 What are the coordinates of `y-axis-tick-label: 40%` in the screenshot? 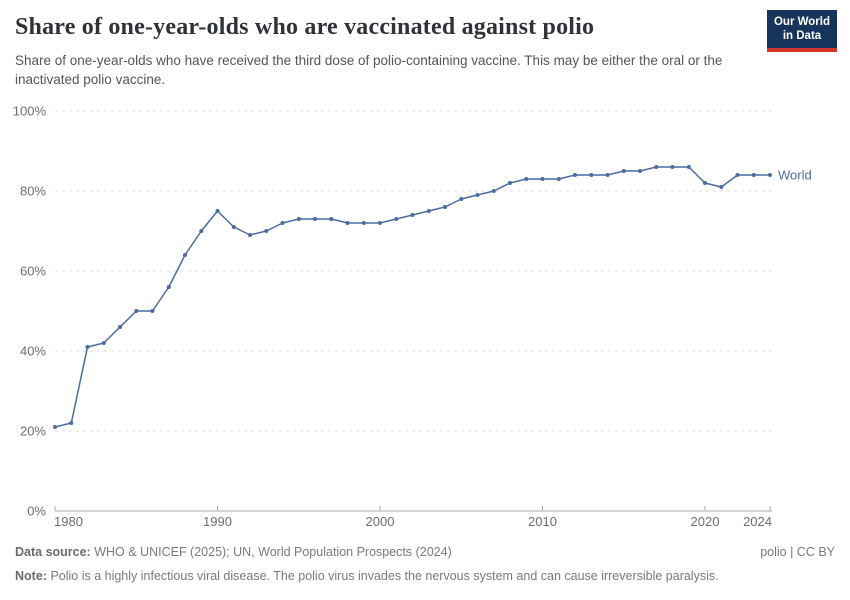 It's located at (33, 351).